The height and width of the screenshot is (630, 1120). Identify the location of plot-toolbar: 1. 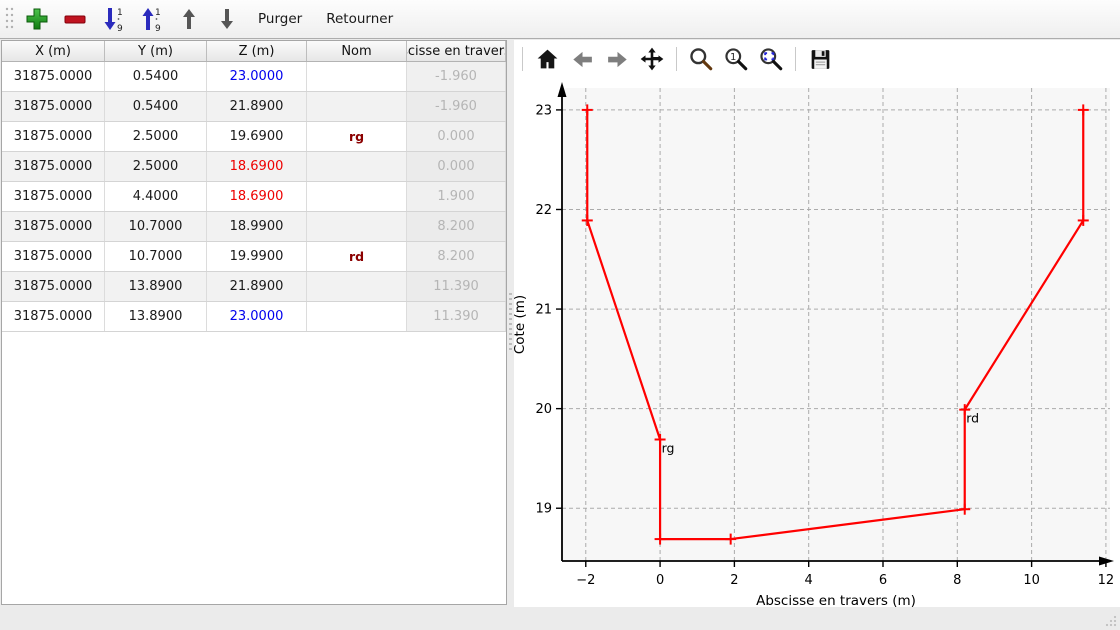
(676, 59).